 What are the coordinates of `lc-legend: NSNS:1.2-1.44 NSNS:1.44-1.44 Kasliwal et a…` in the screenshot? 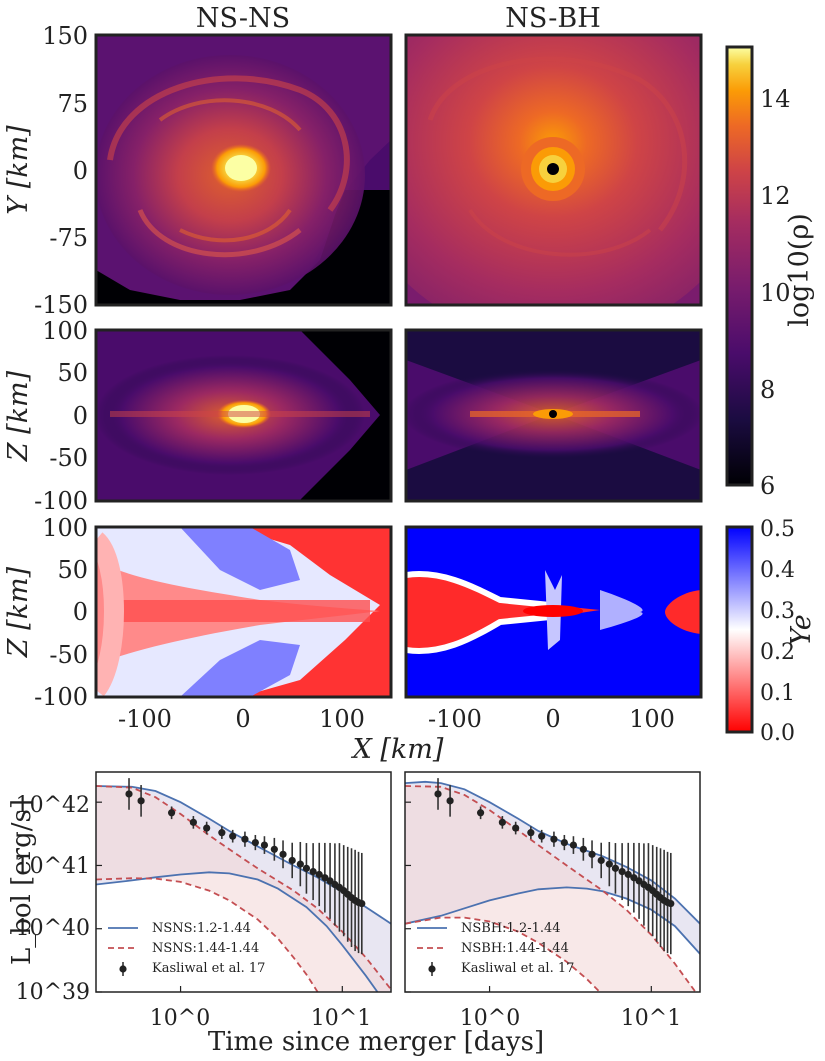 It's located at (186, 948).